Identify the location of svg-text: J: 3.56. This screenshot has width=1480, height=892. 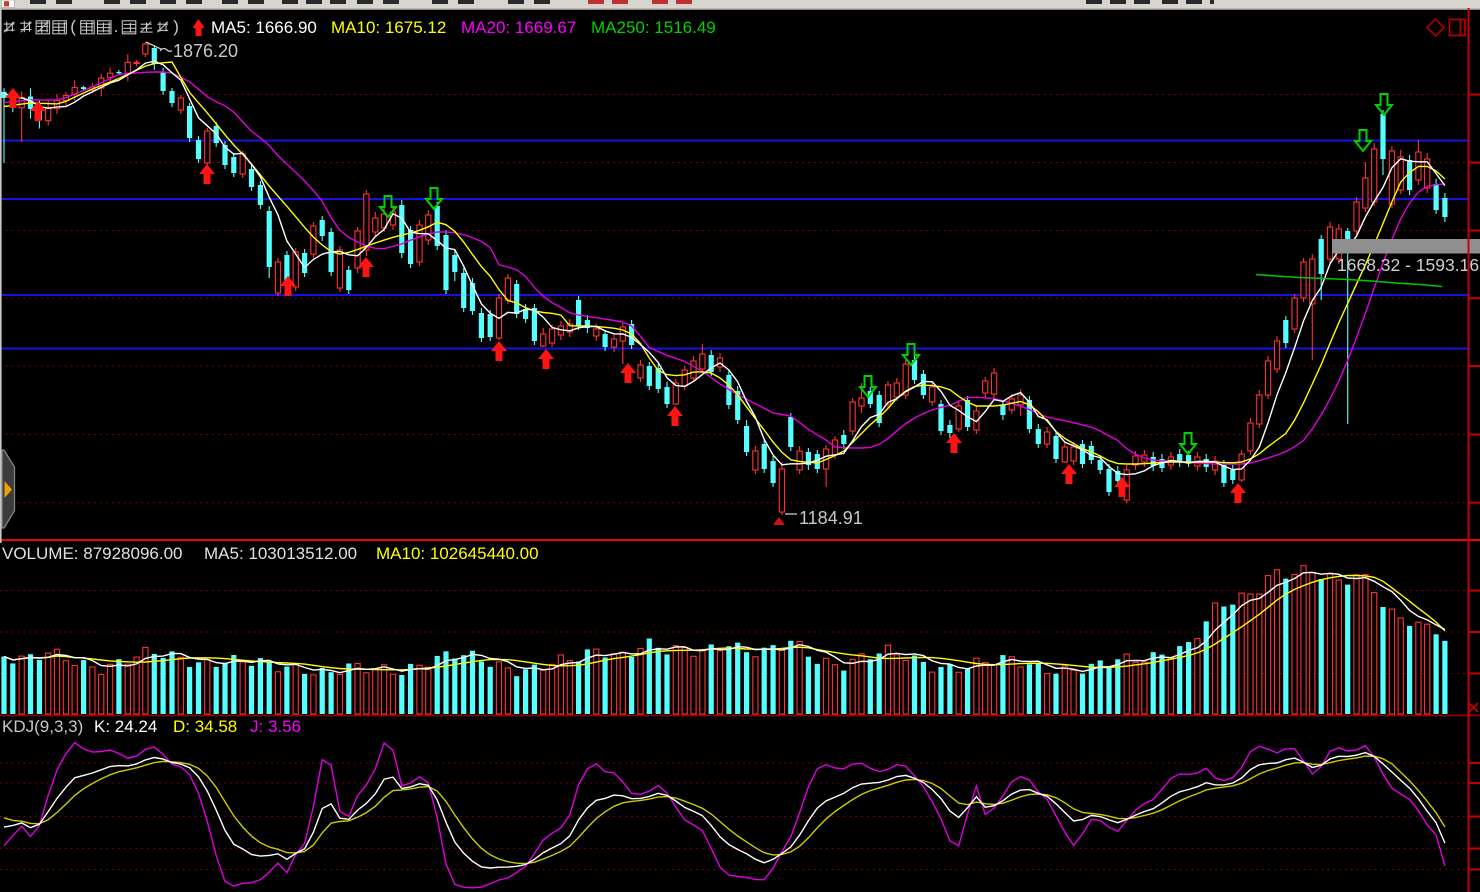
(275, 726).